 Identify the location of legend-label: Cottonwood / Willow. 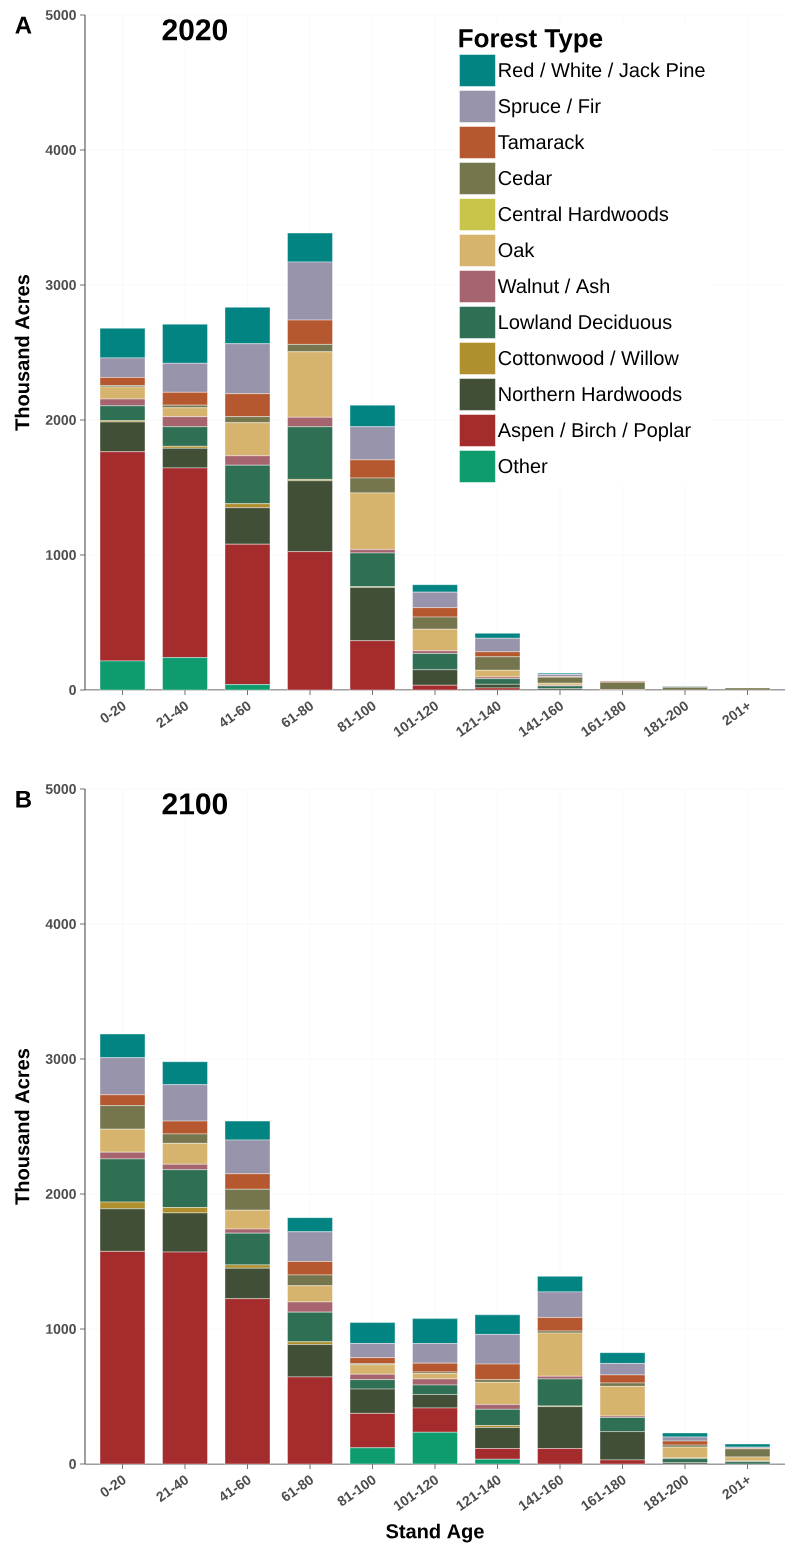
(589, 358).